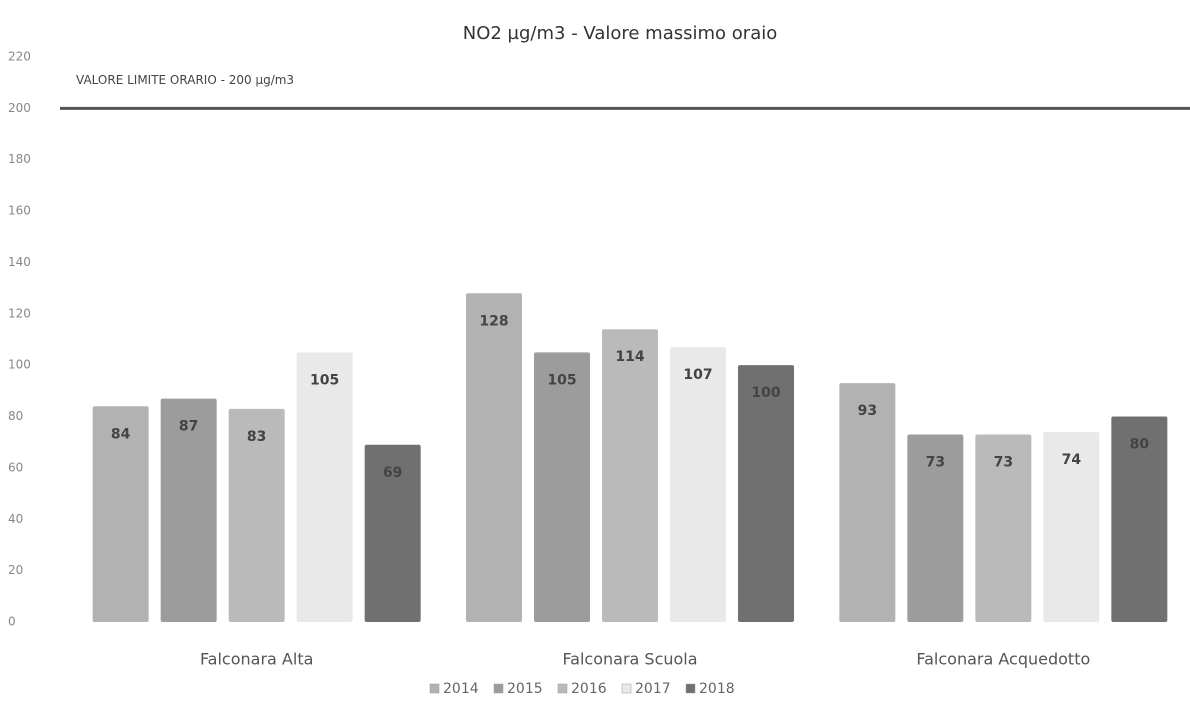 The image size is (1190, 708). What do you see at coordinates (256, 659) in the screenshot?
I see `x-tick-label: Falconara Alta` at bounding box center [256, 659].